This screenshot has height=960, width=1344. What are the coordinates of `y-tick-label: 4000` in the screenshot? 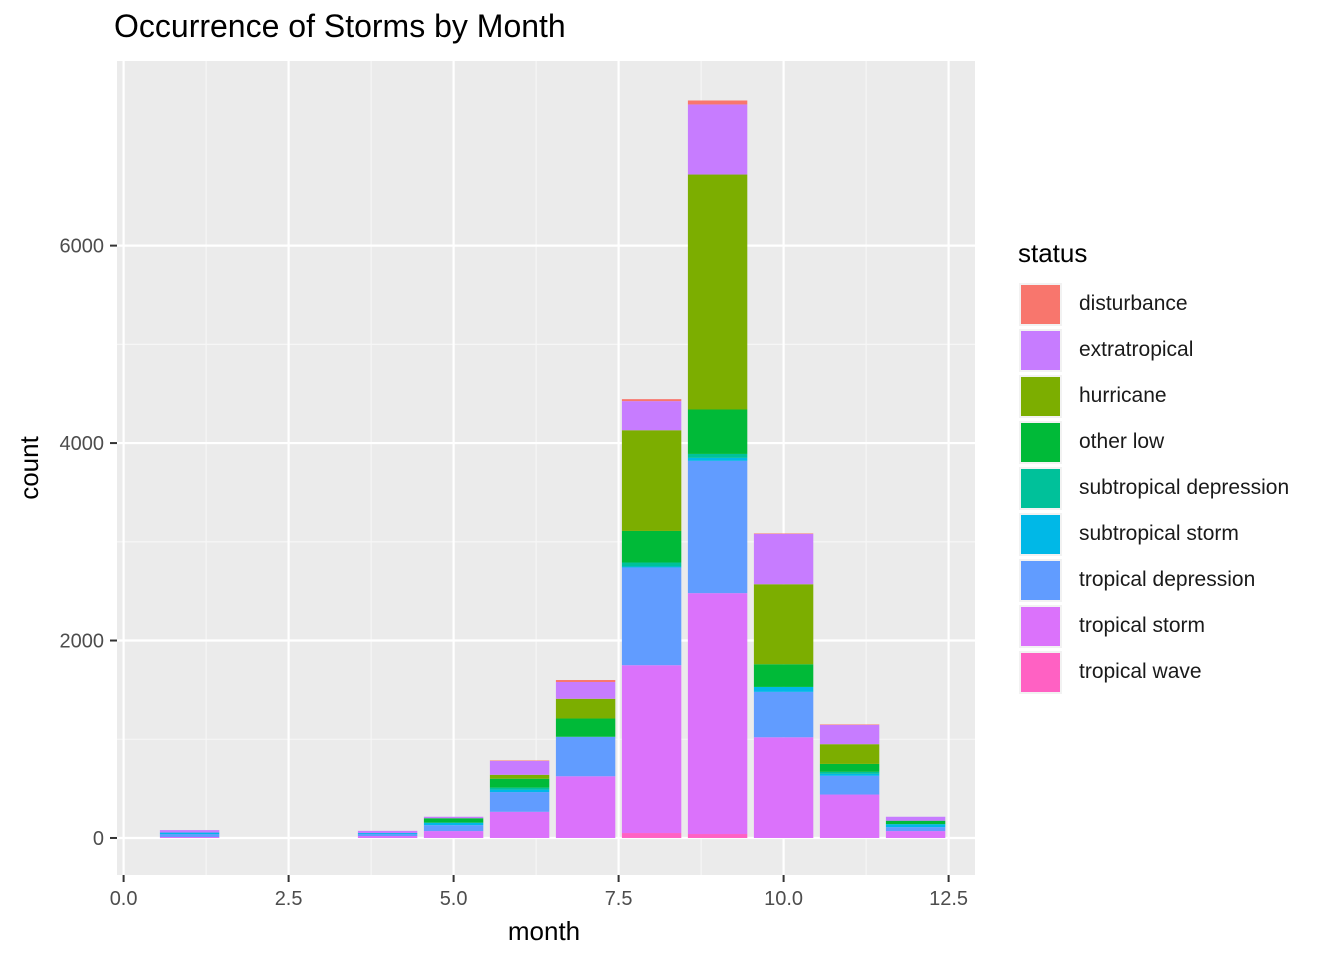 It's located at (82, 444).